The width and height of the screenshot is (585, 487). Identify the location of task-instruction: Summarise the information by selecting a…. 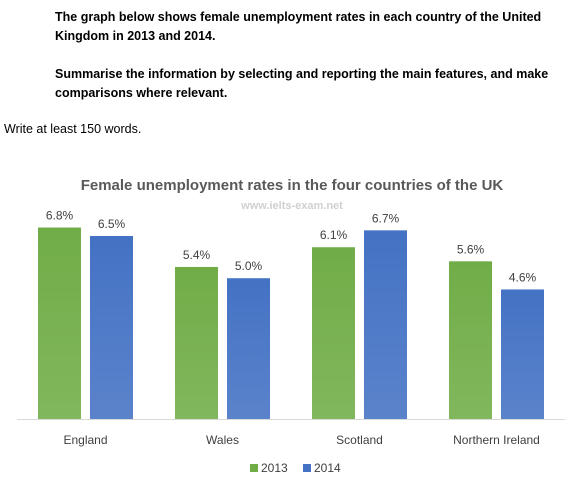
(302, 83).